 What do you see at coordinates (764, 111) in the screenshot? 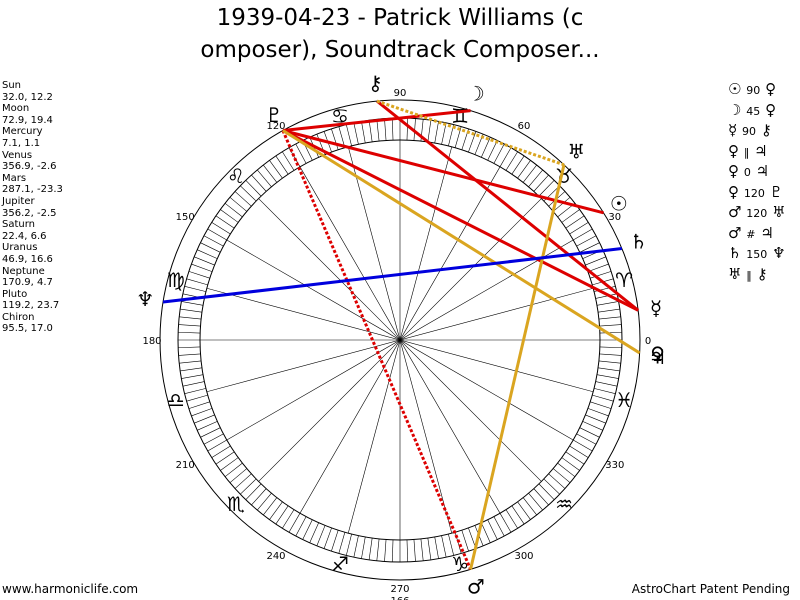
I see `aspect-row: ☽ 45 ♀` at bounding box center [764, 111].